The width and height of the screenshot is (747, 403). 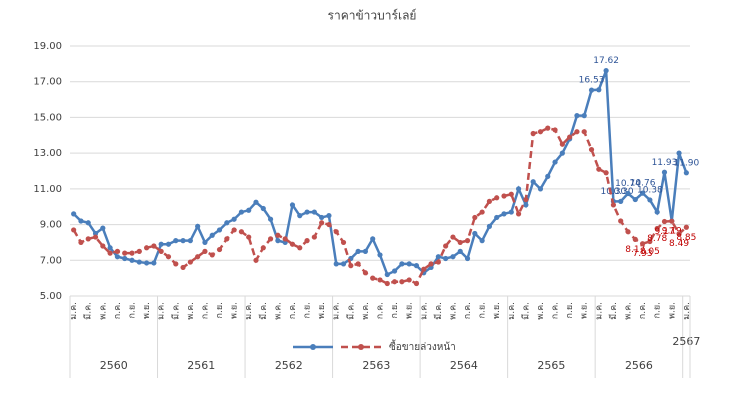 I want to click on x-tick-label: ม.ค., so click(x=337, y=311).